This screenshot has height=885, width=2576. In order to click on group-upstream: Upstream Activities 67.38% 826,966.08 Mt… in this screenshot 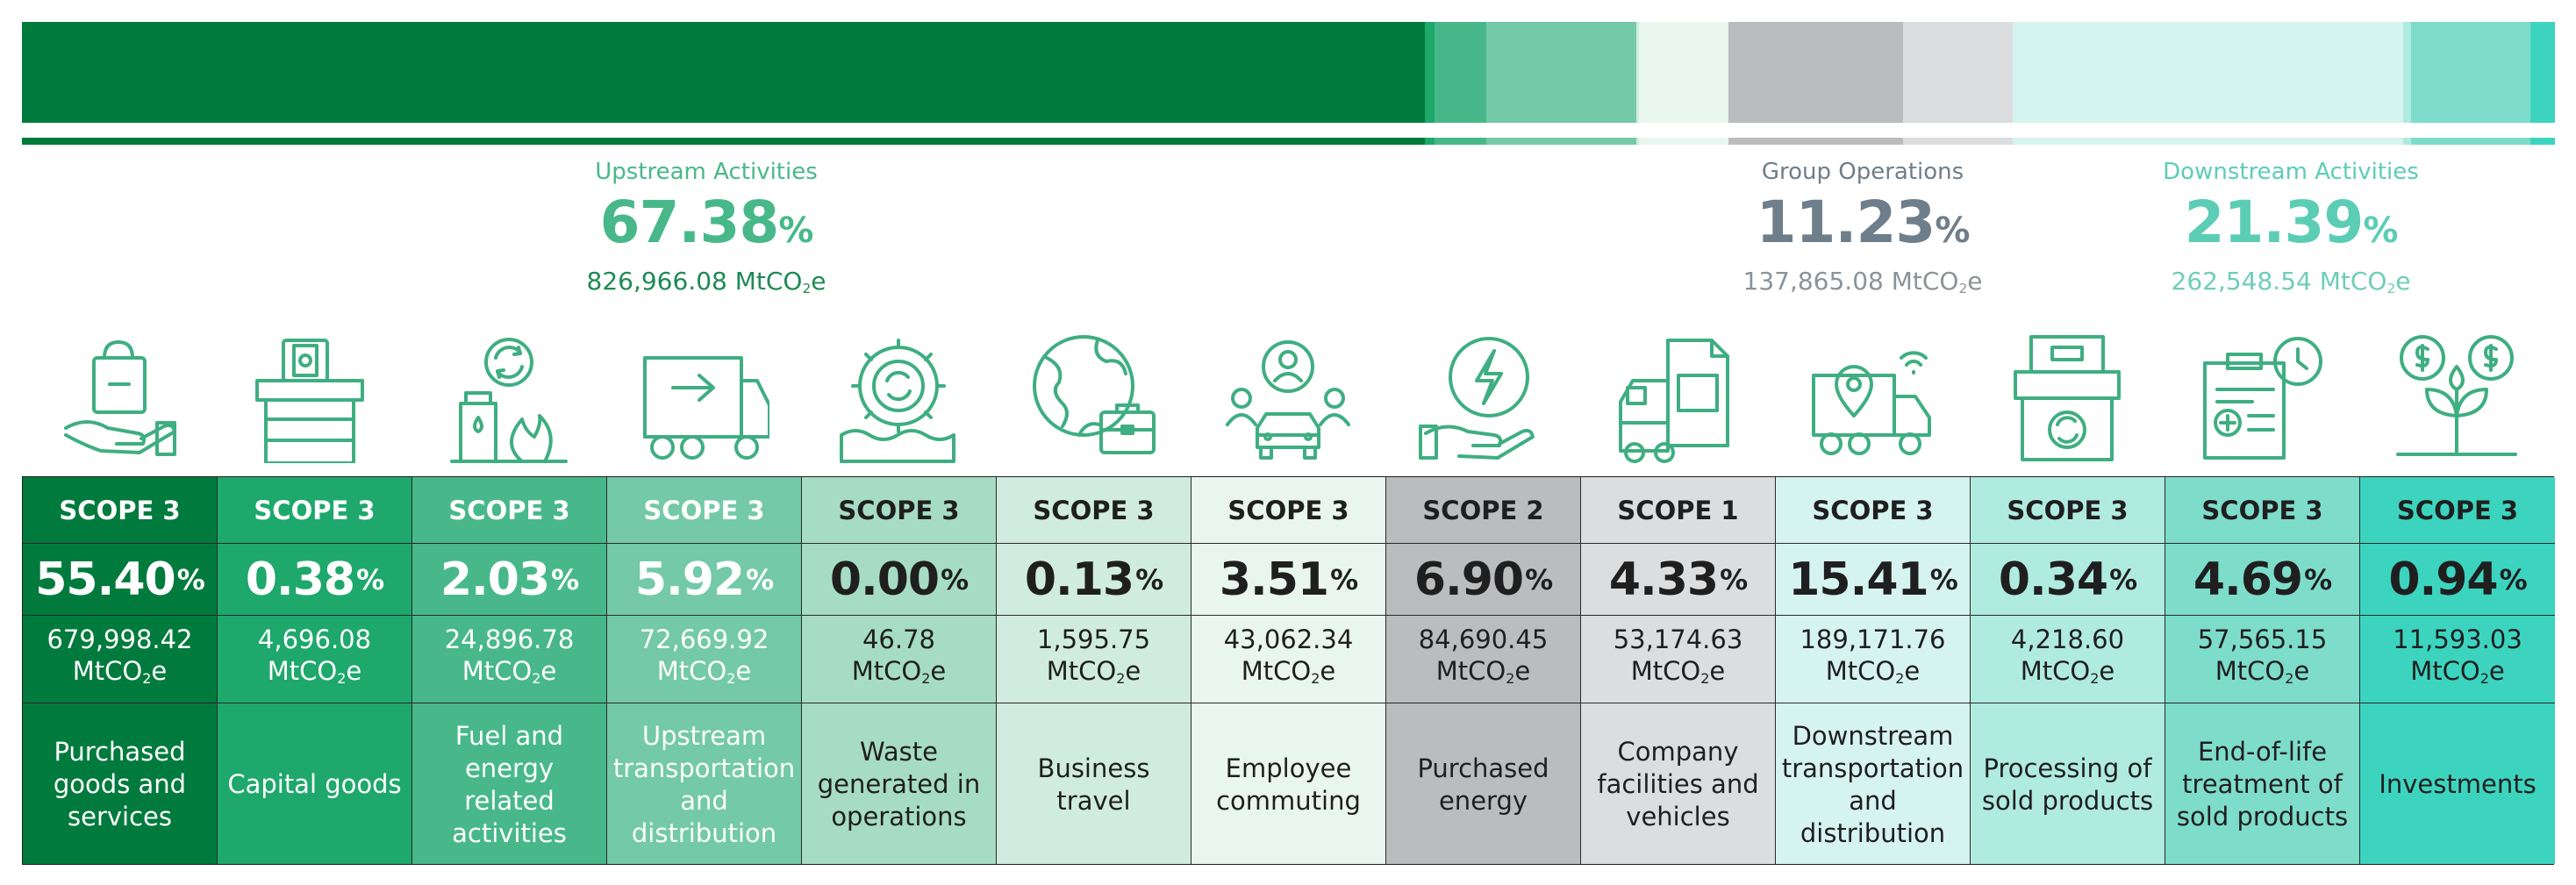, I will do `click(706, 230)`.